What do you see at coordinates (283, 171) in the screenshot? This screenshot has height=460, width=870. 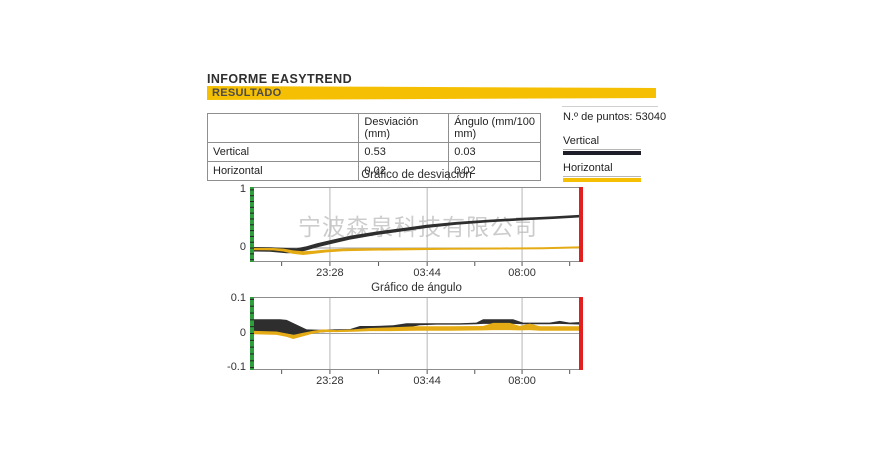 I see `row-label: Horizontal` at bounding box center [283, 171].